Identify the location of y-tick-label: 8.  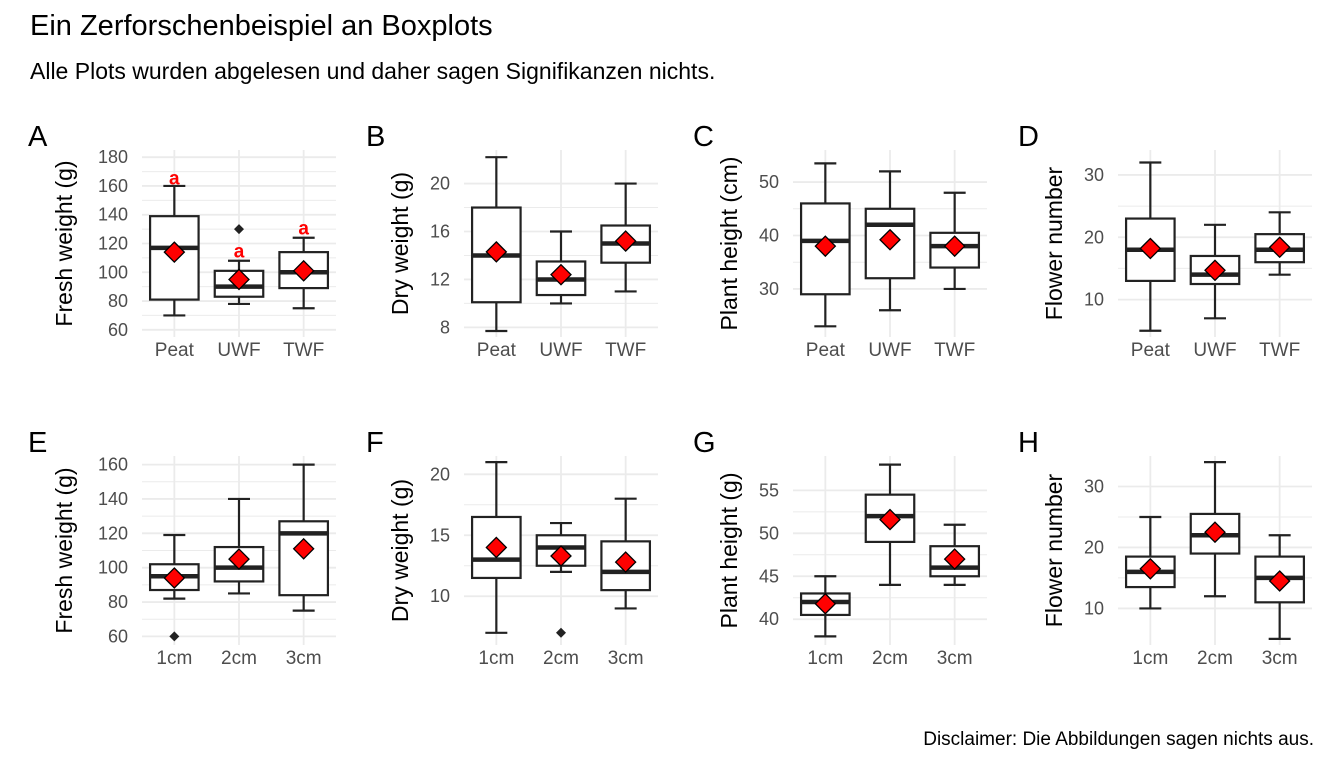
(445, 327).